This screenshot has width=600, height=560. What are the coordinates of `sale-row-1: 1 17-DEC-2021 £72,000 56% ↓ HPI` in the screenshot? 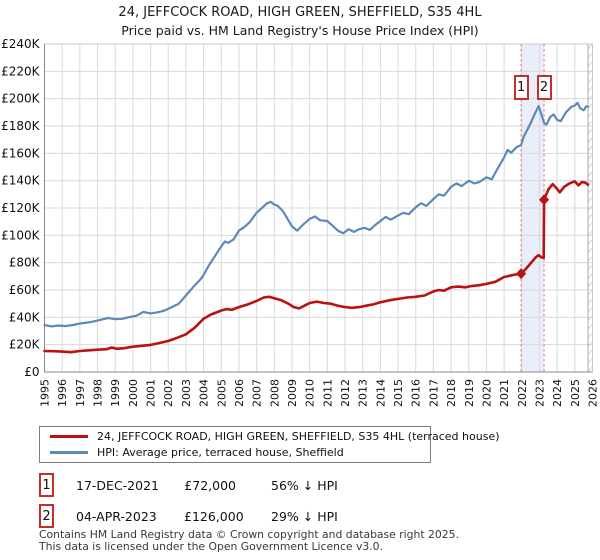 It's located at (188, 485).